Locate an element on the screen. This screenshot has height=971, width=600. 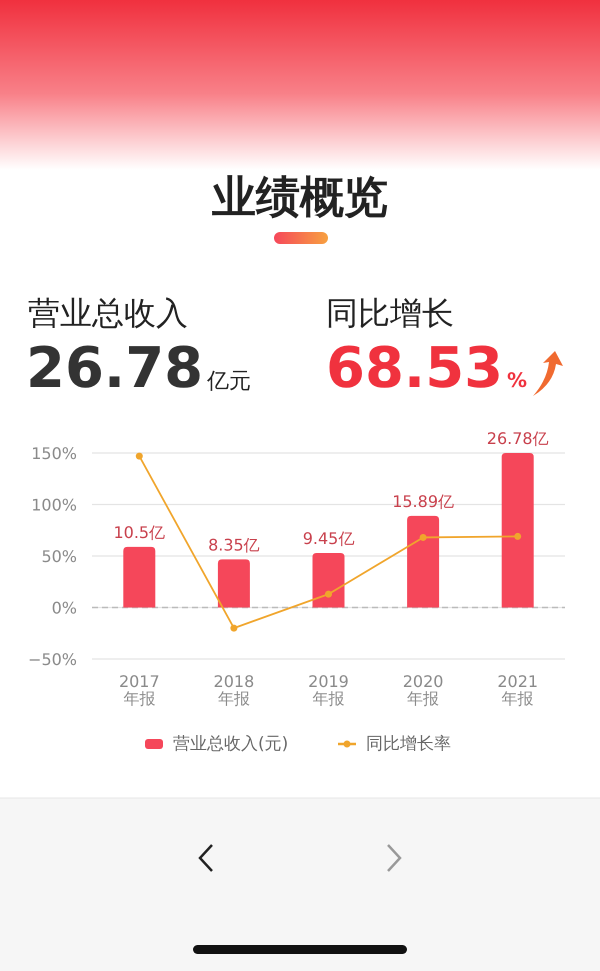
y-tick-label: 150% is located at coordinates (54, 453).